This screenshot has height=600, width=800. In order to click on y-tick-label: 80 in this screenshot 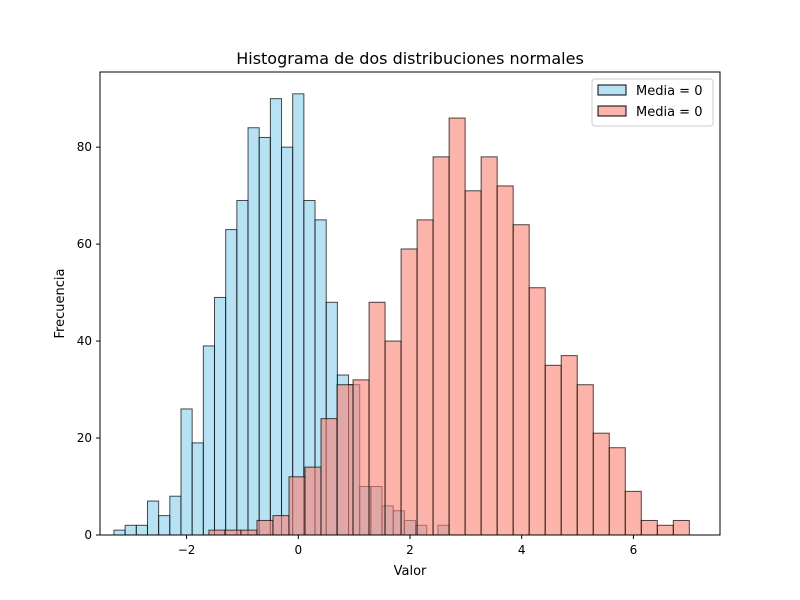, I will do `click(84, 147)`.